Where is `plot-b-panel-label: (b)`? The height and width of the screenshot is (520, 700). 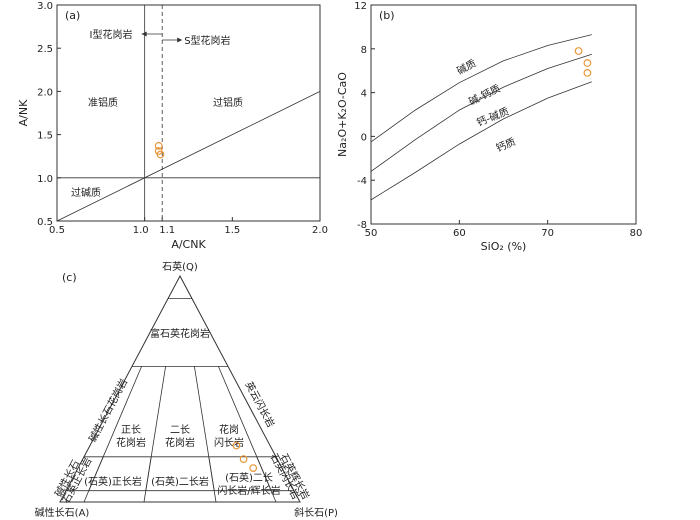
plot-b-panel-label: (b) is located at coordinates (387, 15).